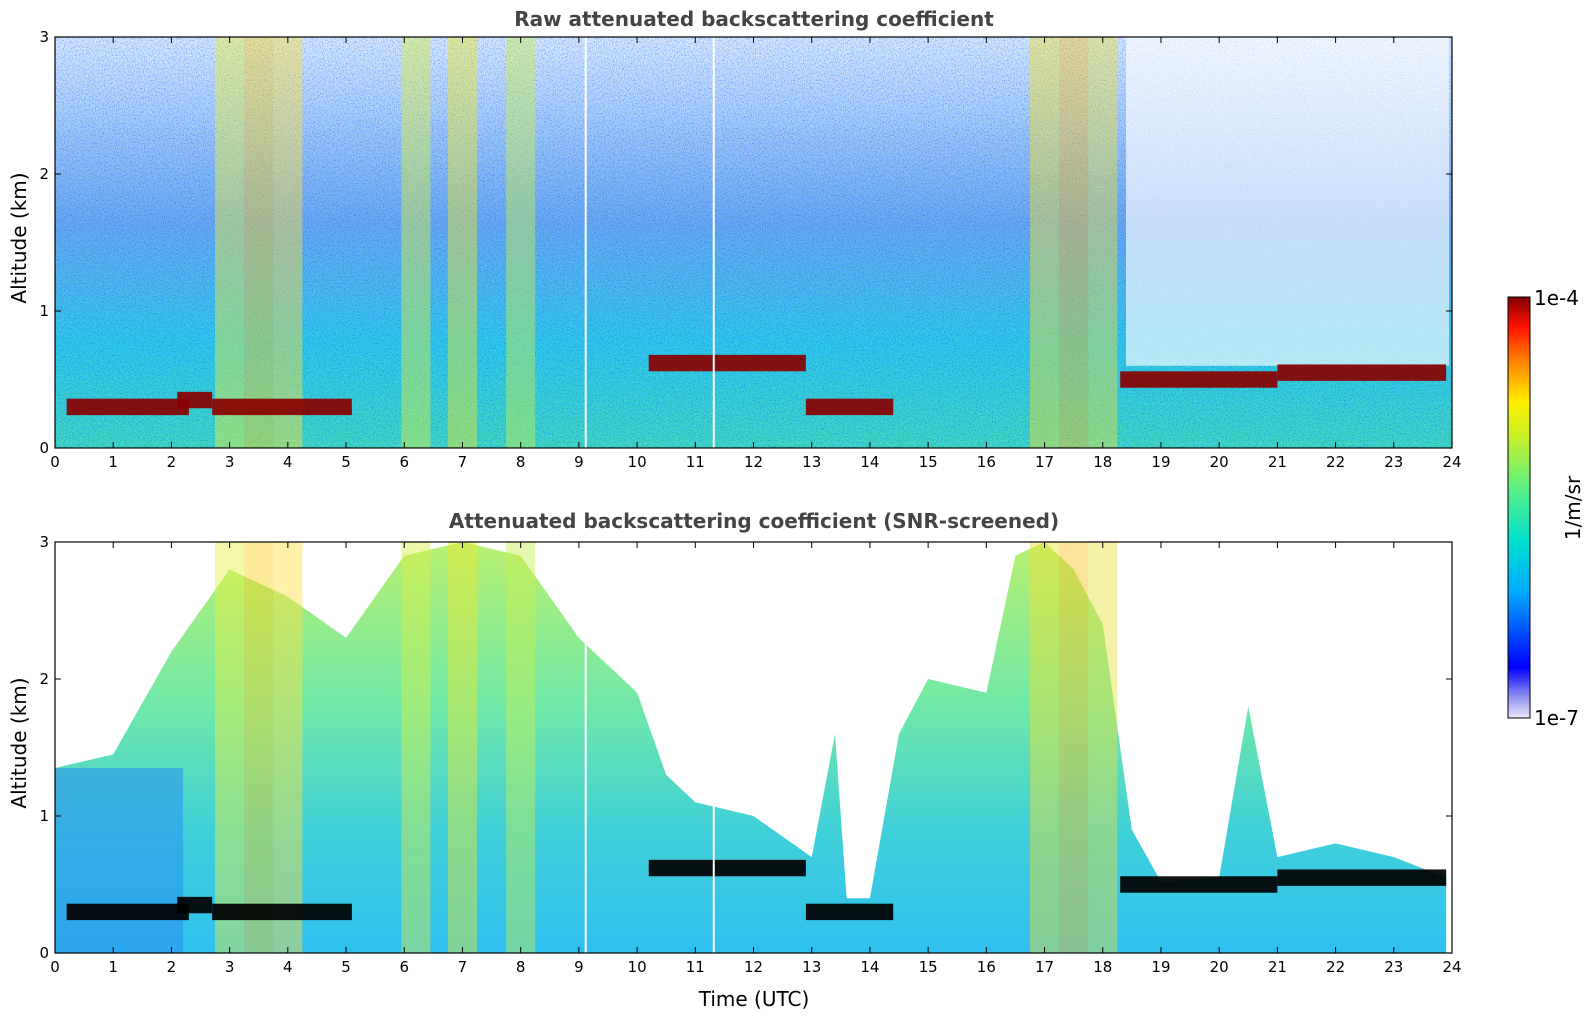 The width and height of the screenshot is (1595, 1020). Describe the element at coordinates (869, 967) in the screenshot. I see `x-tick-label: 14` at that location.